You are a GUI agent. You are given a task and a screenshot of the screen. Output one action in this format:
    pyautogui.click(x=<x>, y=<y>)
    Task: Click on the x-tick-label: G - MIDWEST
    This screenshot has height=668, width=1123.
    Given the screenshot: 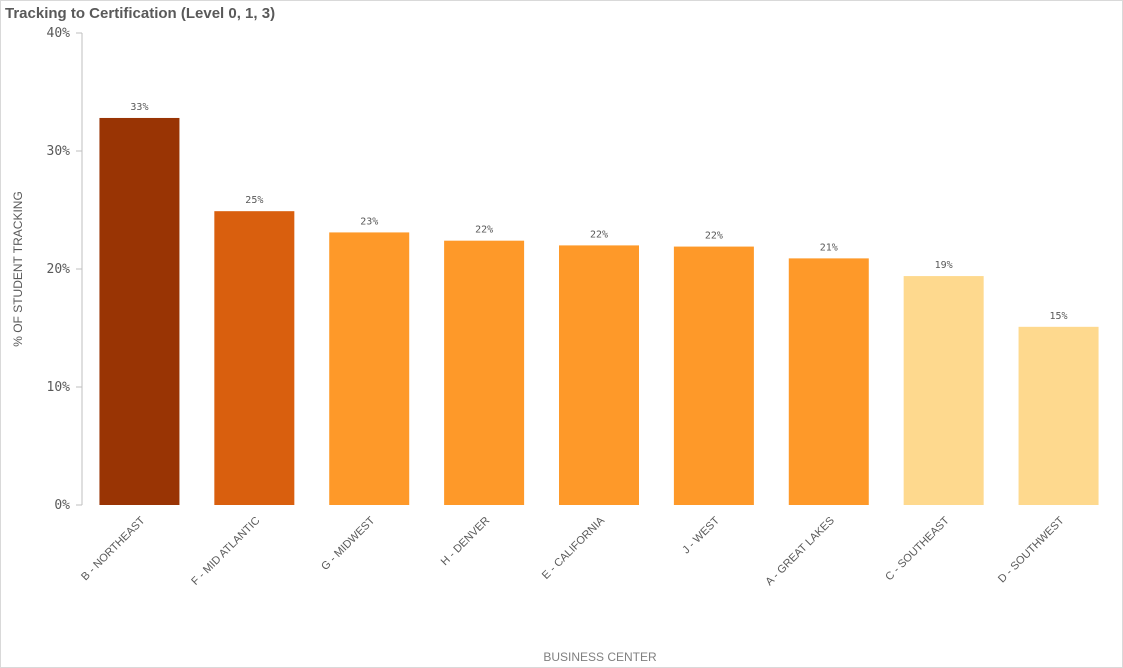 What is the action you would take?
    pyautogui.click(x=348, y=543)
    